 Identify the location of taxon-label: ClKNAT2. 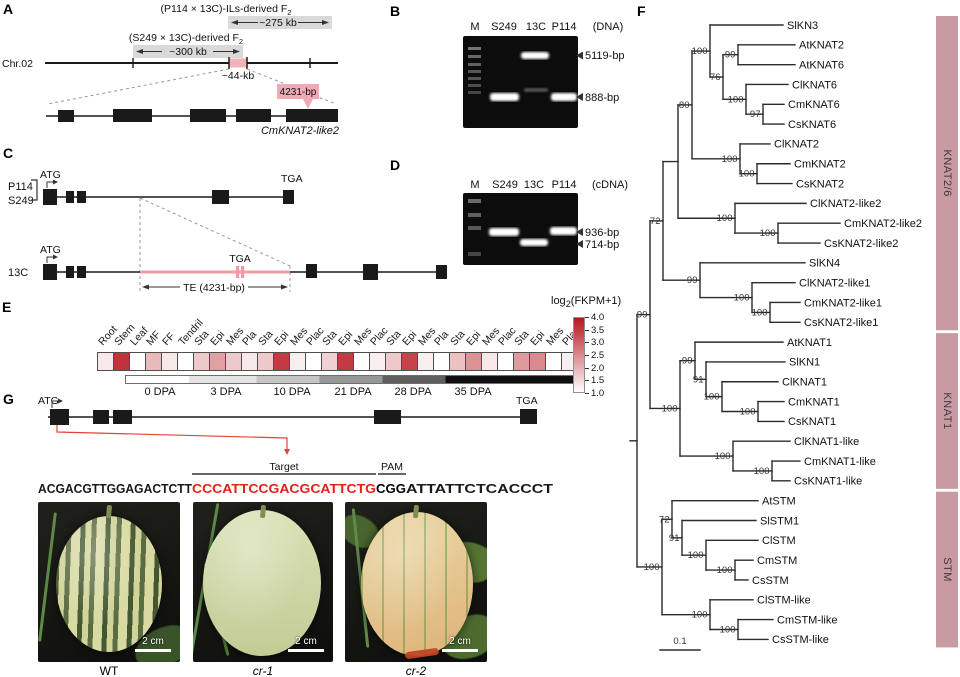
(796, 145).